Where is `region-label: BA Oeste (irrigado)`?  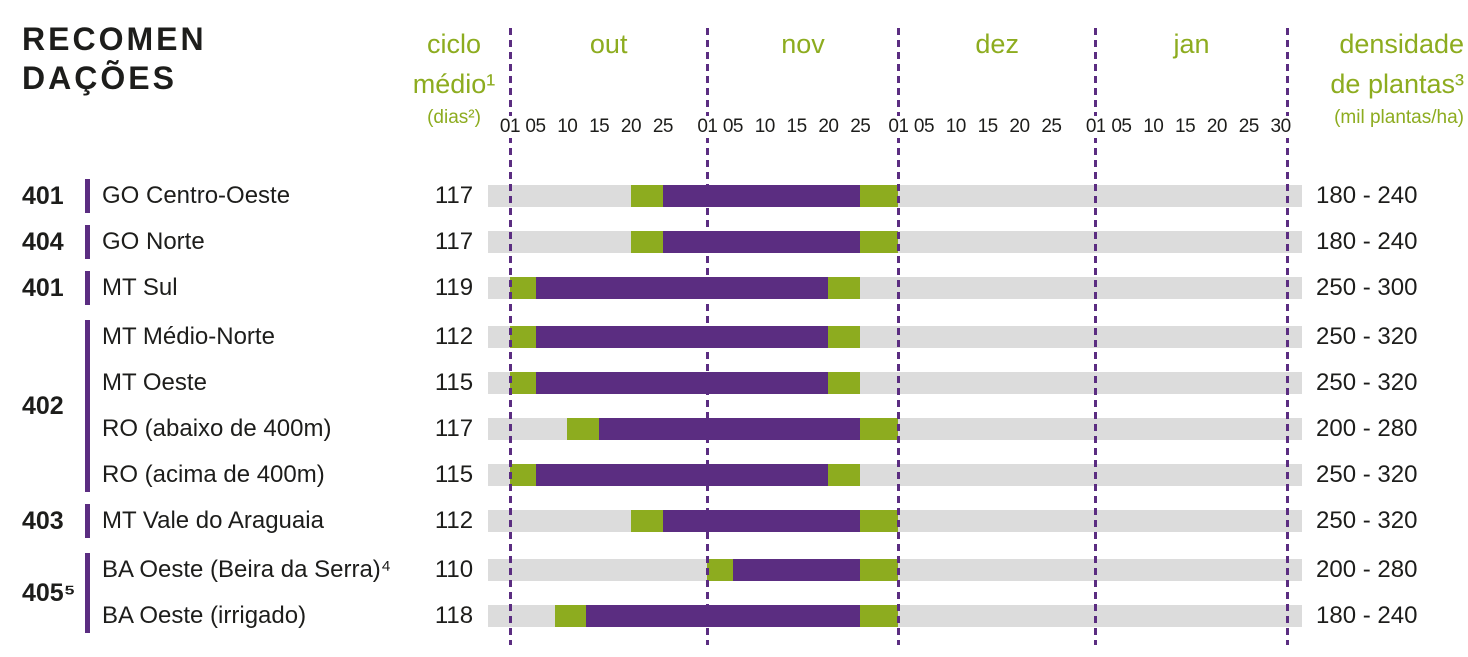
region-label: BA Oeste (irrigado) is located at coordinates (204, 615).